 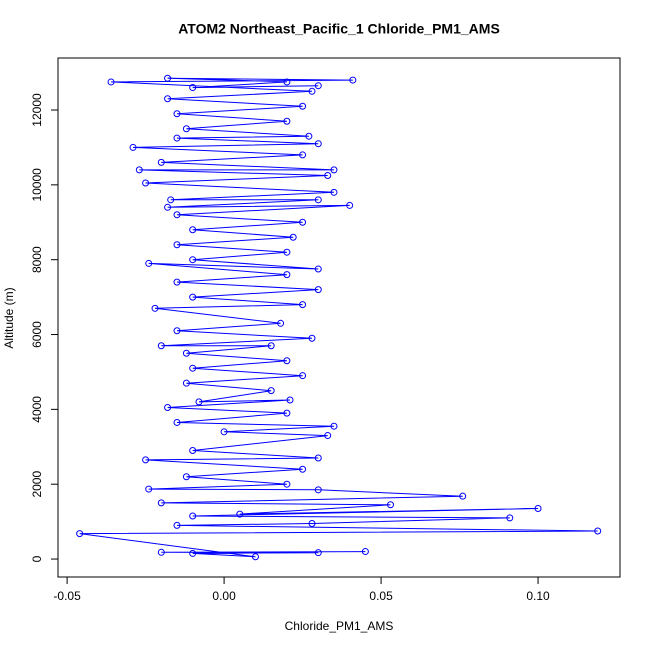 I want to click on y-tick-label: 2000, so click(x=37, y=484).